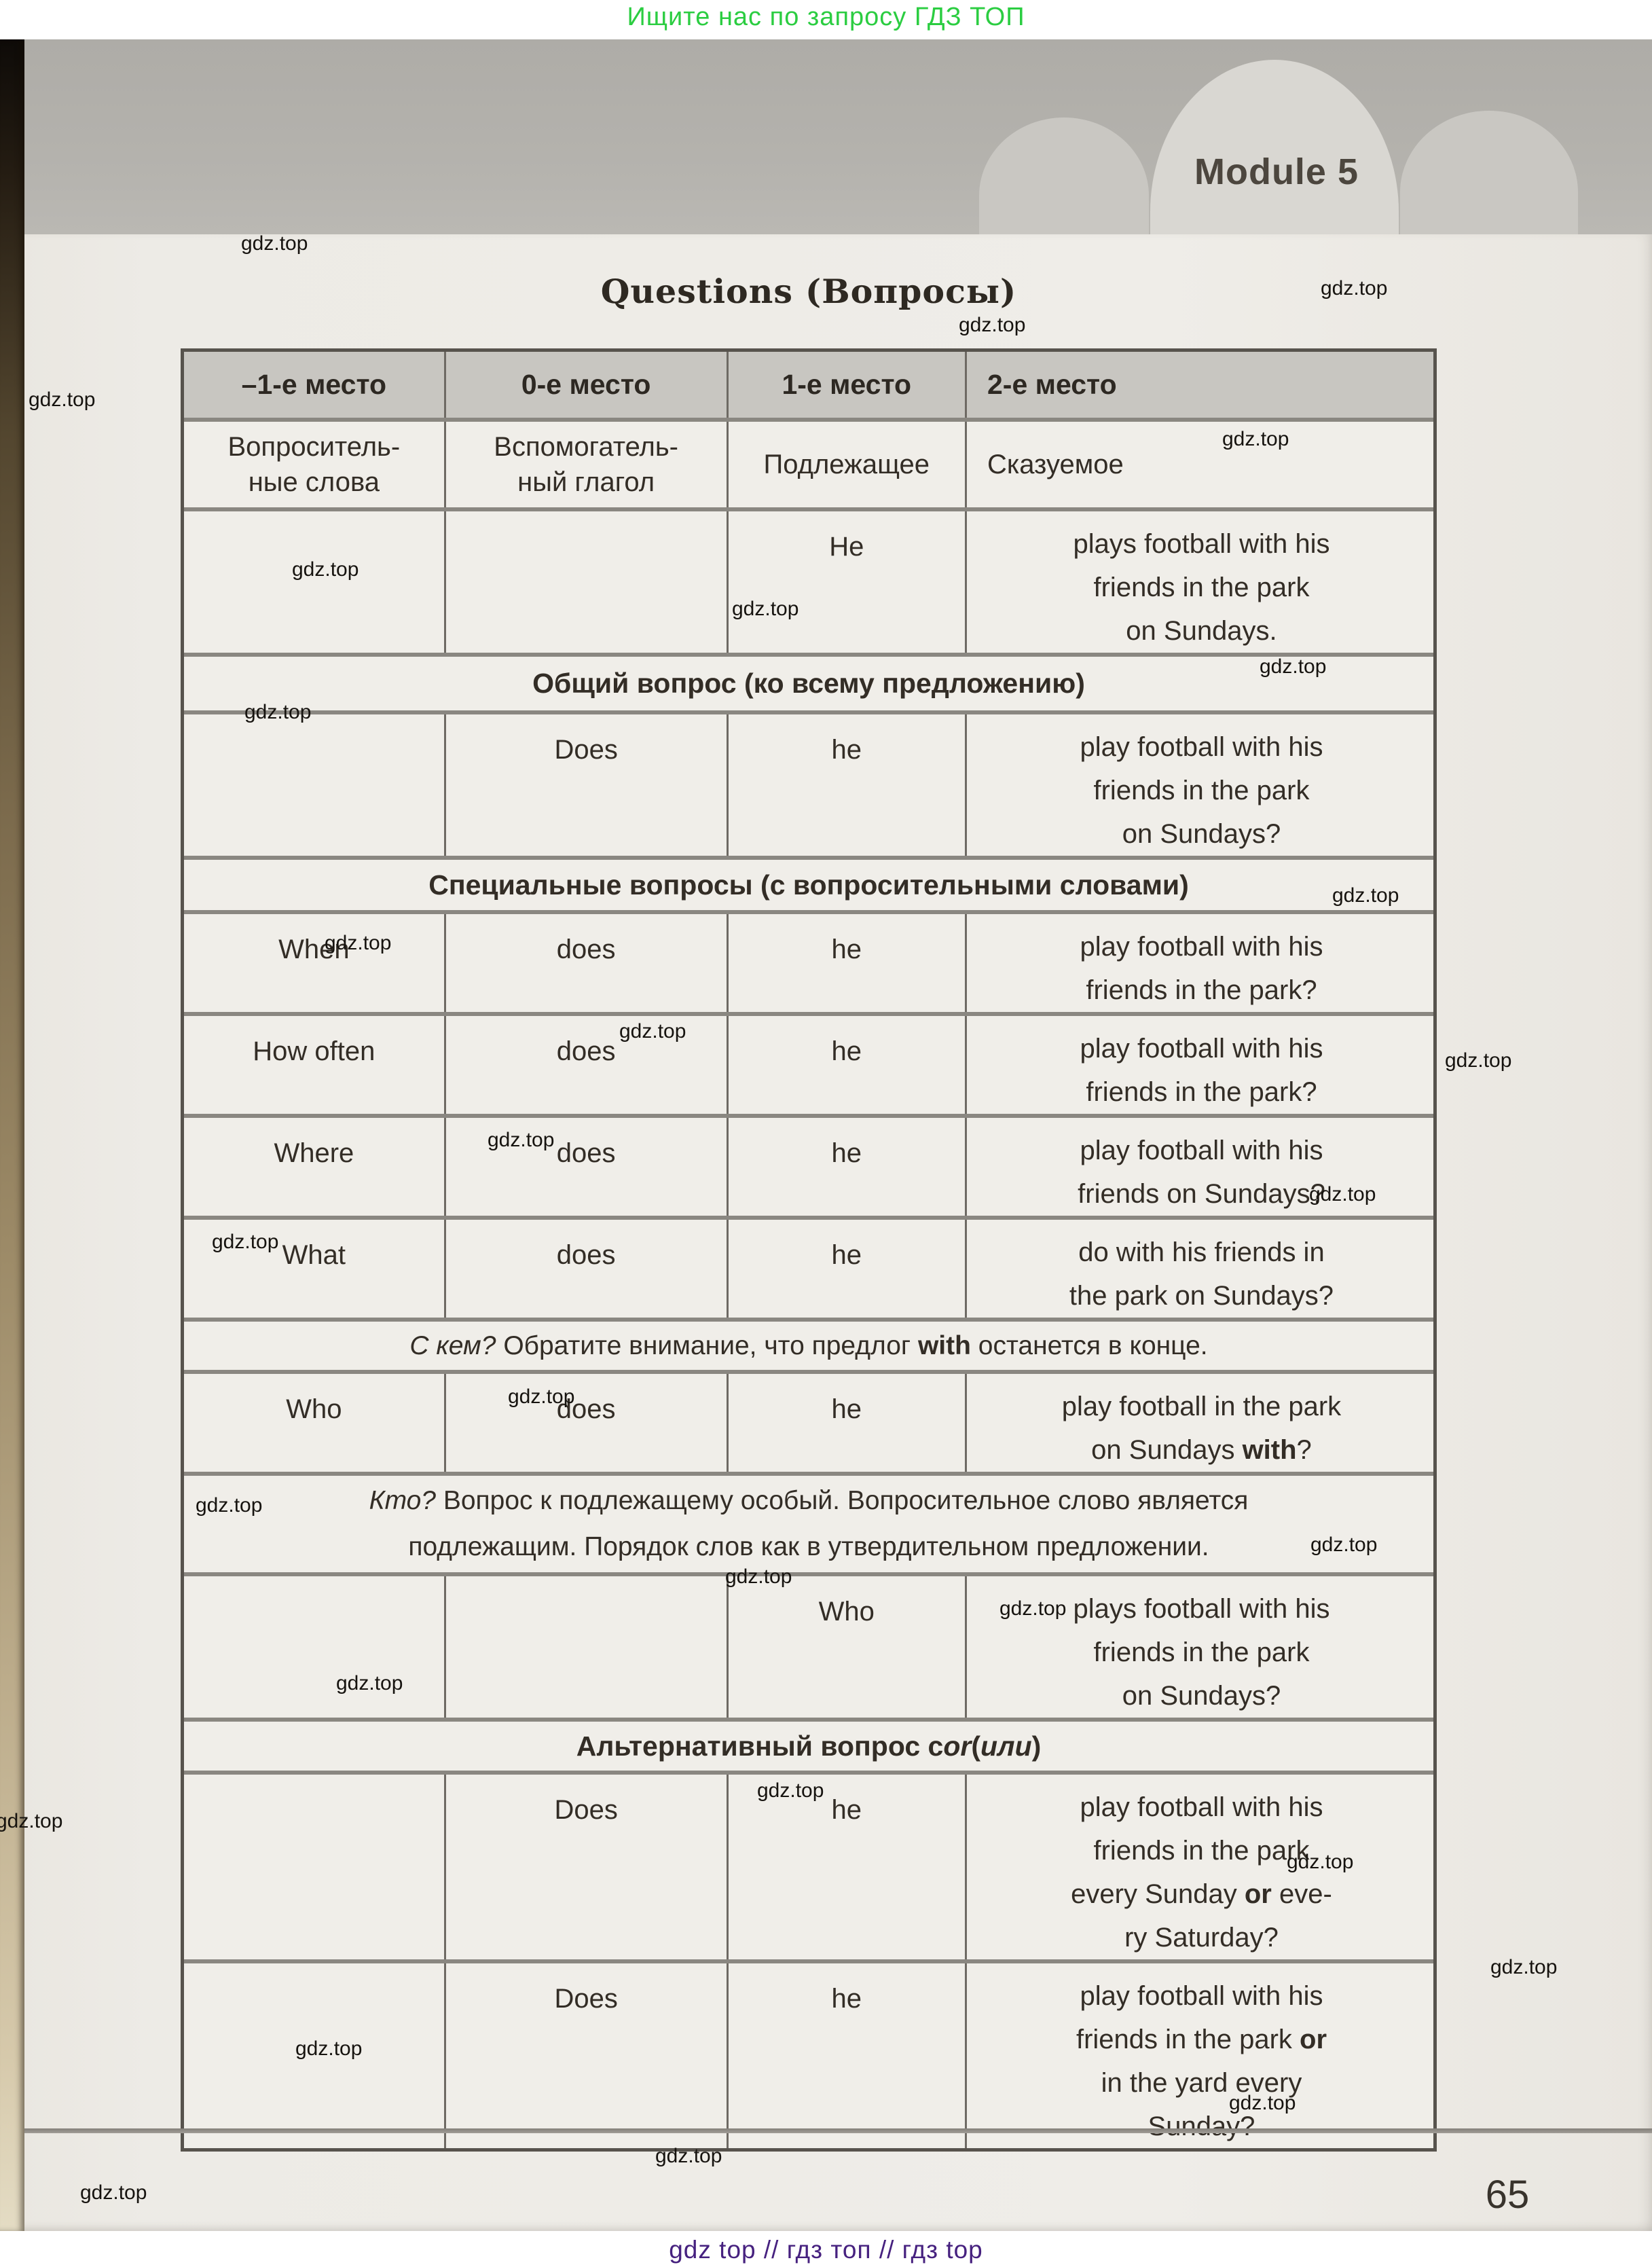 This screenshot has height=2267, width=1652. Describe the element at coordinates (958, 1746) in the screenshot. I see `italic-or: or` at that location.